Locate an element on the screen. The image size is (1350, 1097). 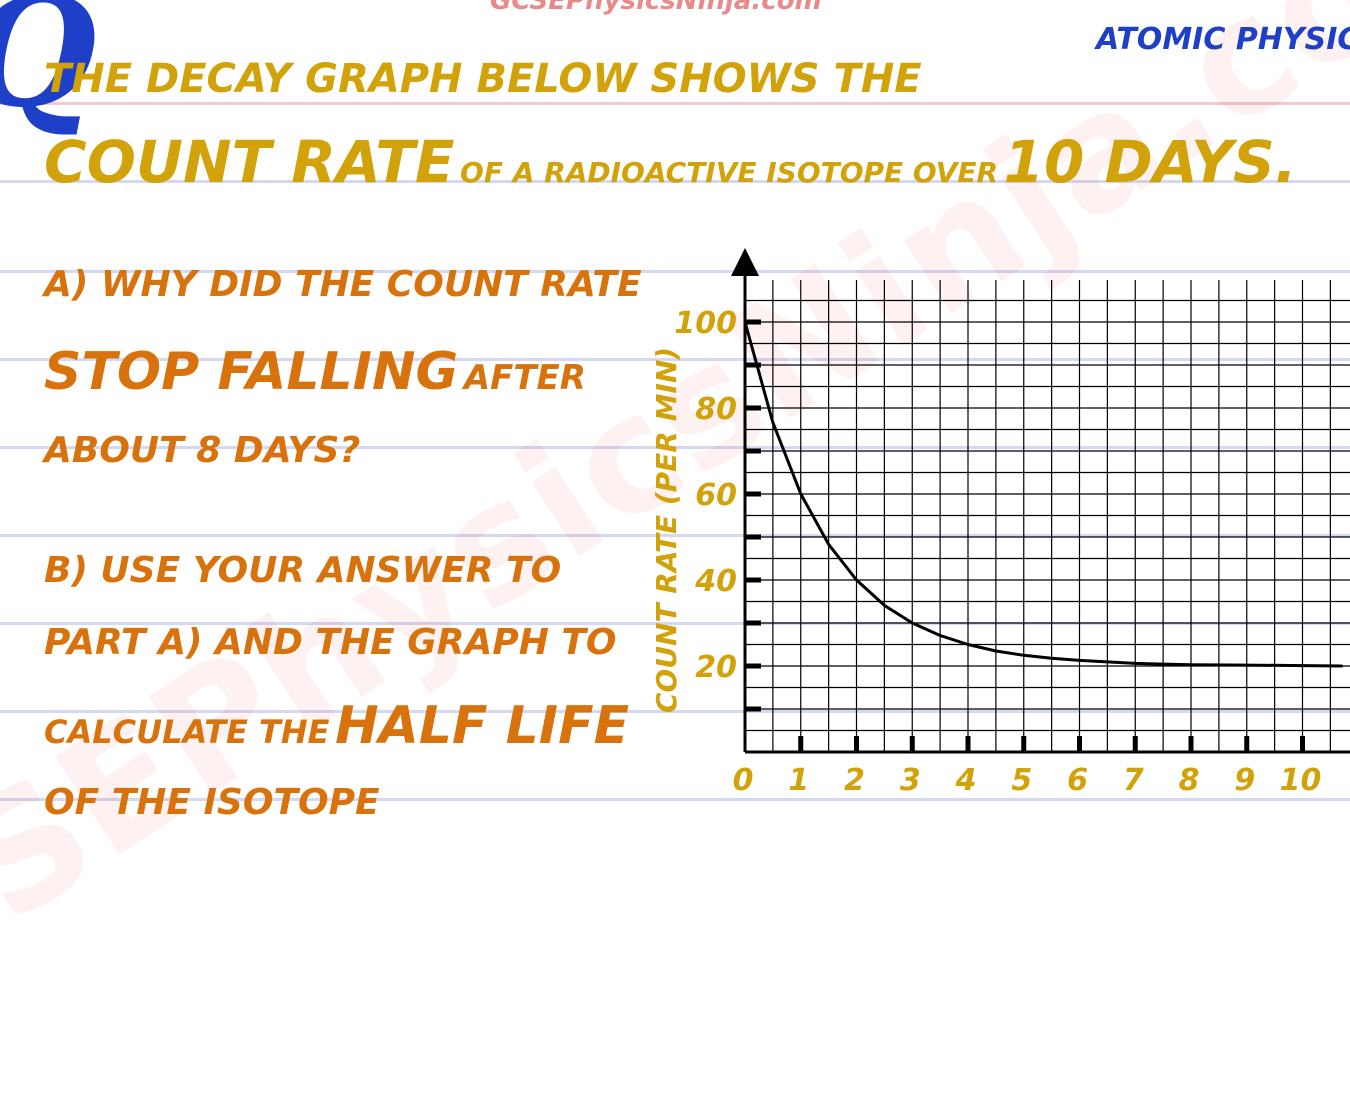
x-tick-label: 10 is located at coordinates (1301, 780).